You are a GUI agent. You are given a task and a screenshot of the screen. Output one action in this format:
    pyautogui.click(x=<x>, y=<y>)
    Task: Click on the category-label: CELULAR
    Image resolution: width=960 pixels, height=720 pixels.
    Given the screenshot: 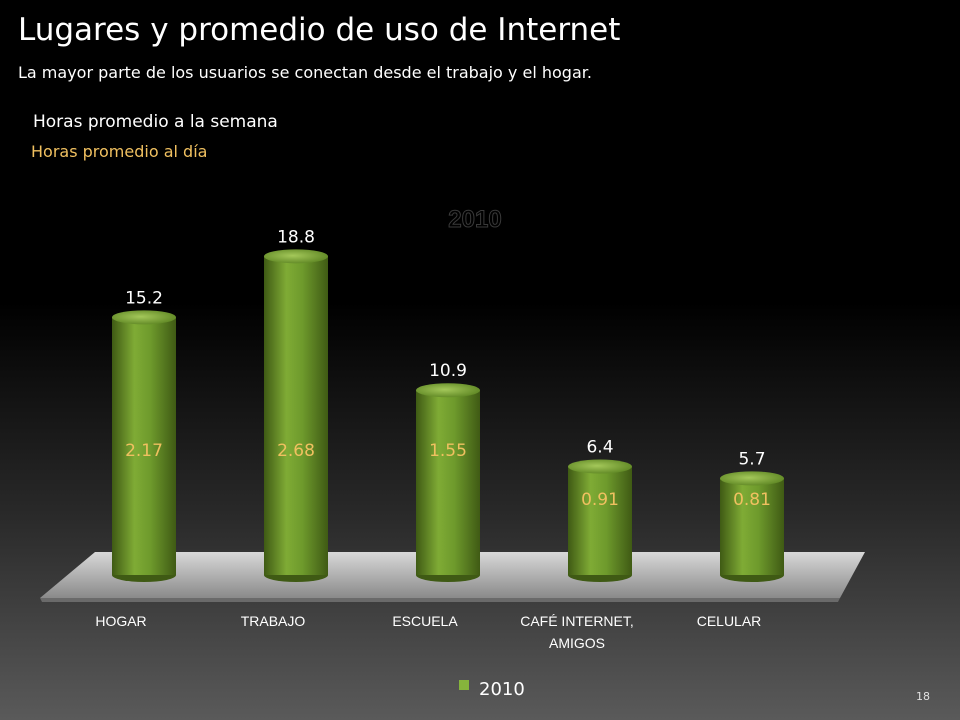 What is the action you would take?
    pyautogui.click(x=729, y=621)
    